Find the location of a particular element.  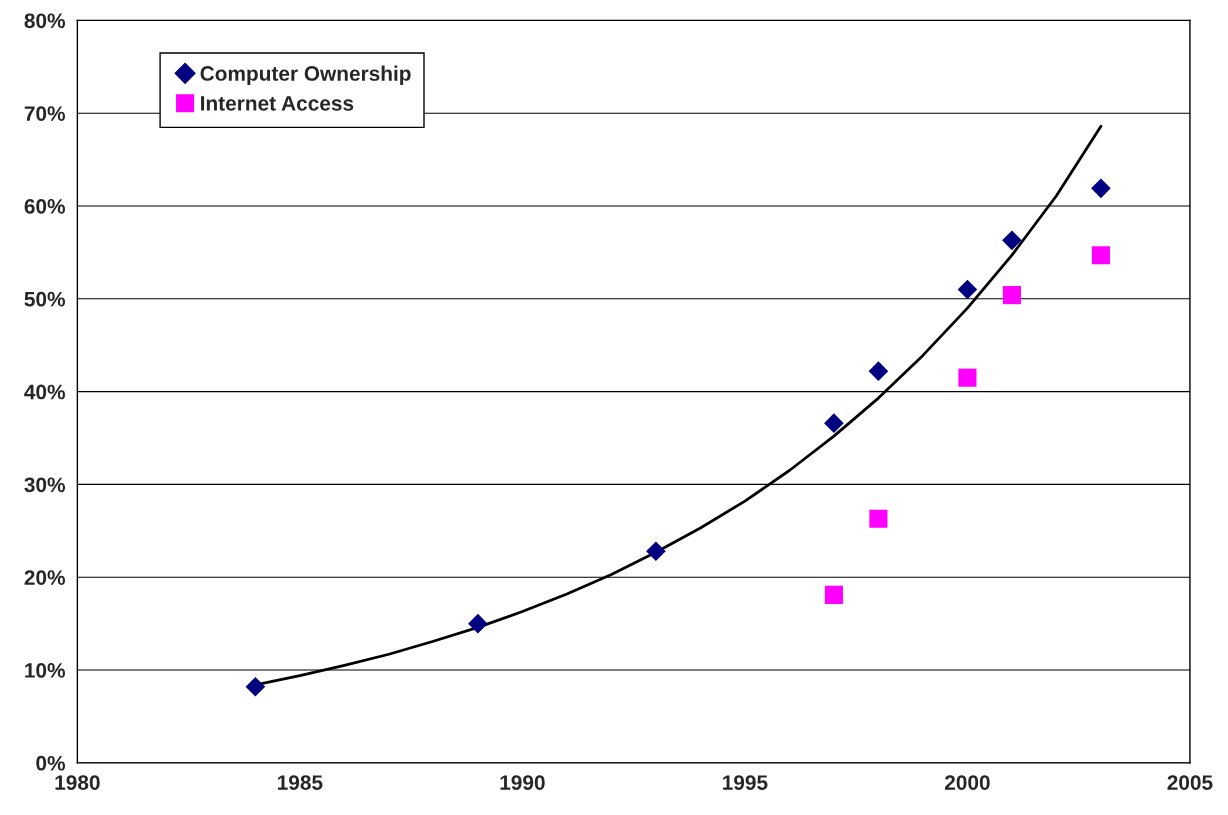

y-tick-label: 40% is located at coordinates (45, 392).